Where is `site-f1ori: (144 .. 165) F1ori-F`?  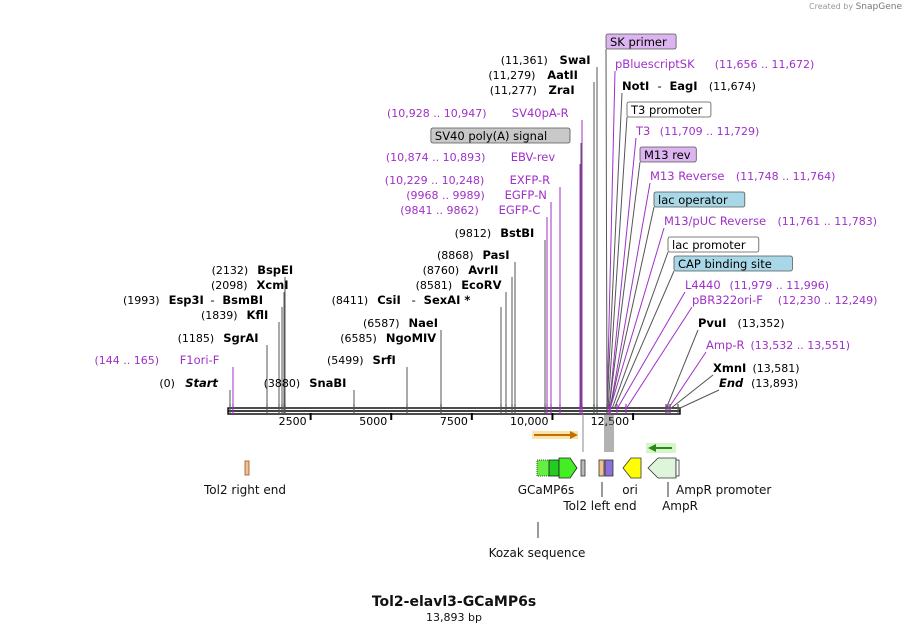
site-f1ori: (144 .. 165) F1ori-F is located at coordinates (157, 360).